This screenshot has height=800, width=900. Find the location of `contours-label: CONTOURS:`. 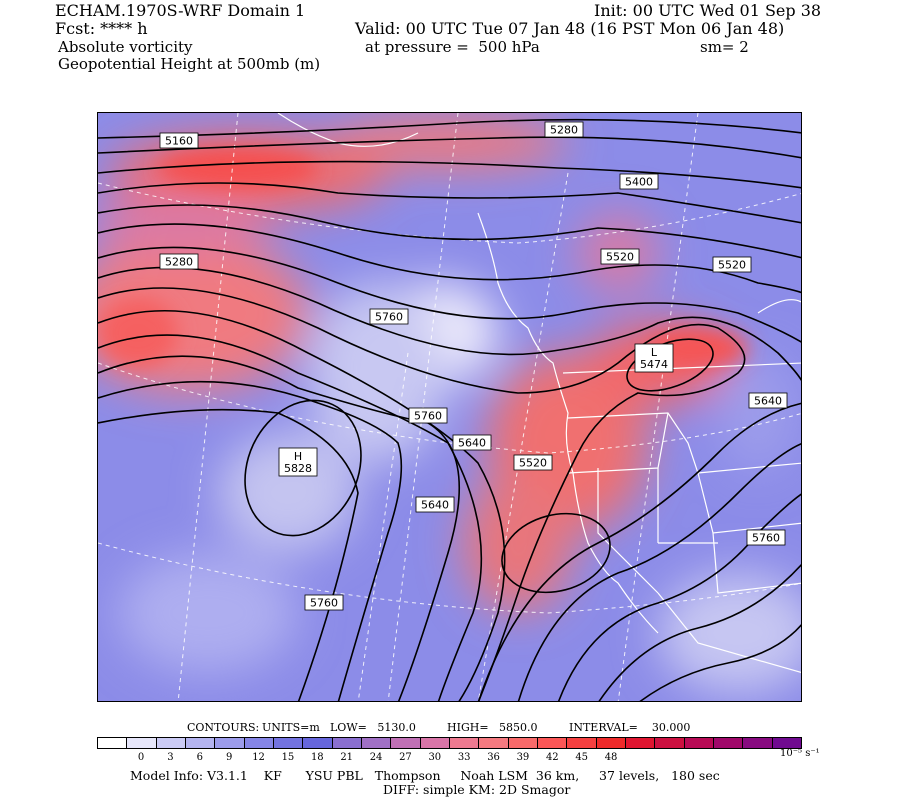

contours-label: CONTOURS: is located at coordinates (223, 727).